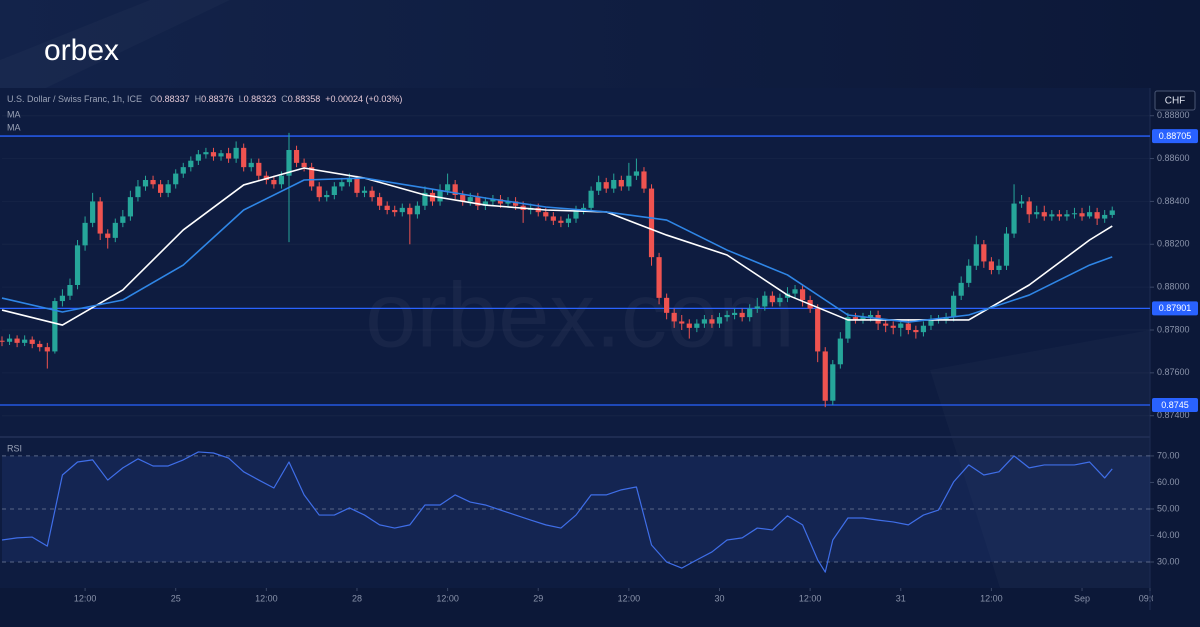 This screenshot has height=627, width=1200. I want to click on ohlc-value: 0.88358, so click(304, 99).